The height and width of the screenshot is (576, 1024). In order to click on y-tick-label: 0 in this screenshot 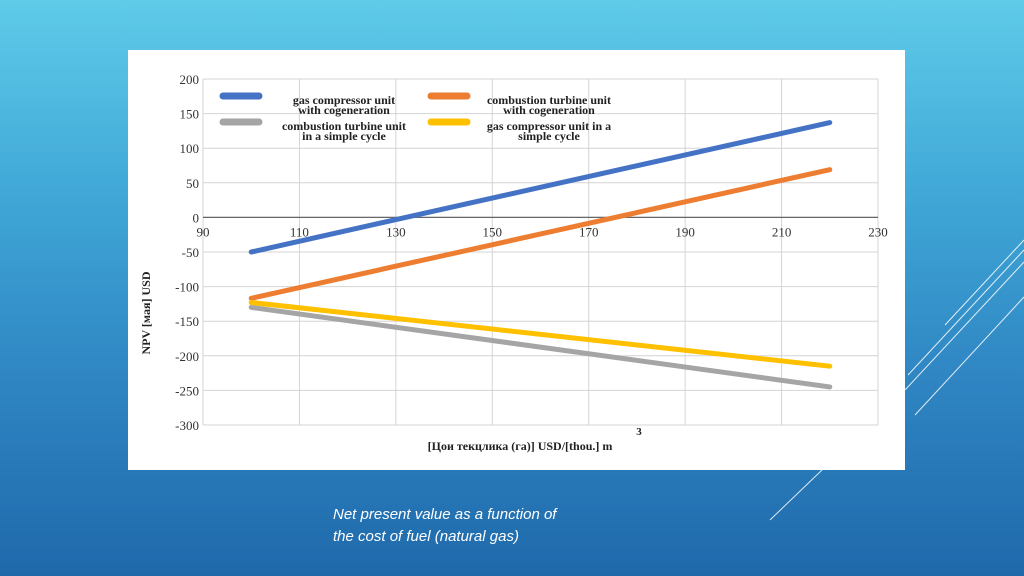, I will do `click(196, 217)`.